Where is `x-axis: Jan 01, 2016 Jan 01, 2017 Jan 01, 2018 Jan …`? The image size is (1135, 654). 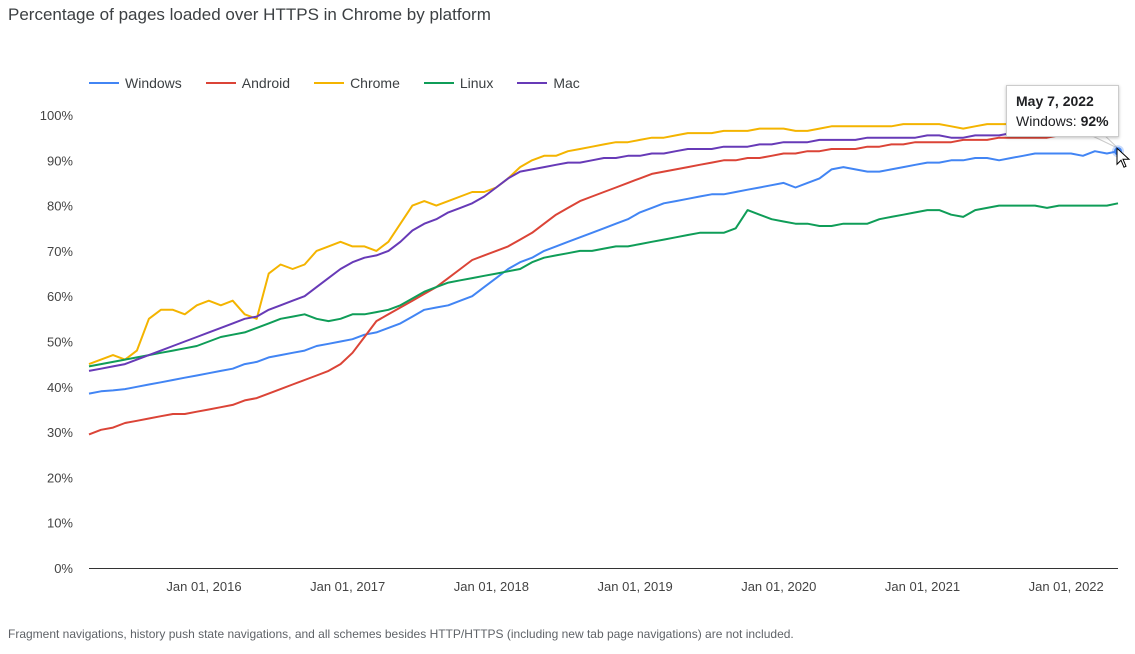
x-axis: Jan 01, 2016 Jan 01, 2017 Jan 01, 2018 Jan … is located at coordinates (634, 586).